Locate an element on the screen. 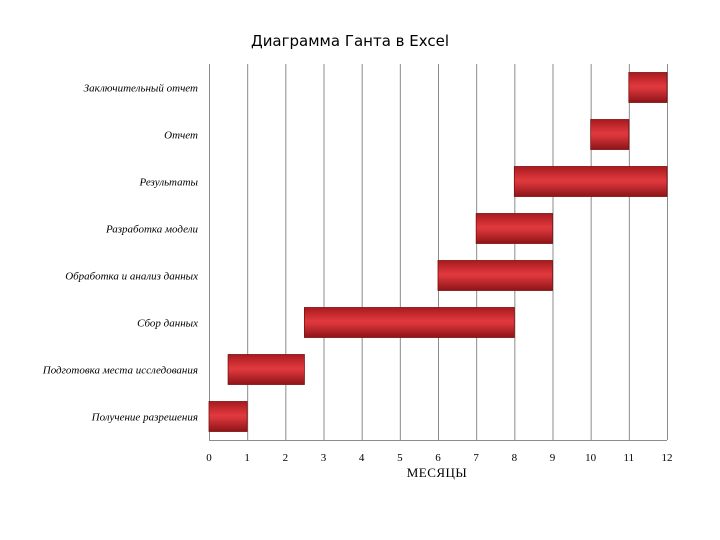 The width and height of the screenshot is (720, 540). x-tick-label: 7 is located at coordinates (476, 458).